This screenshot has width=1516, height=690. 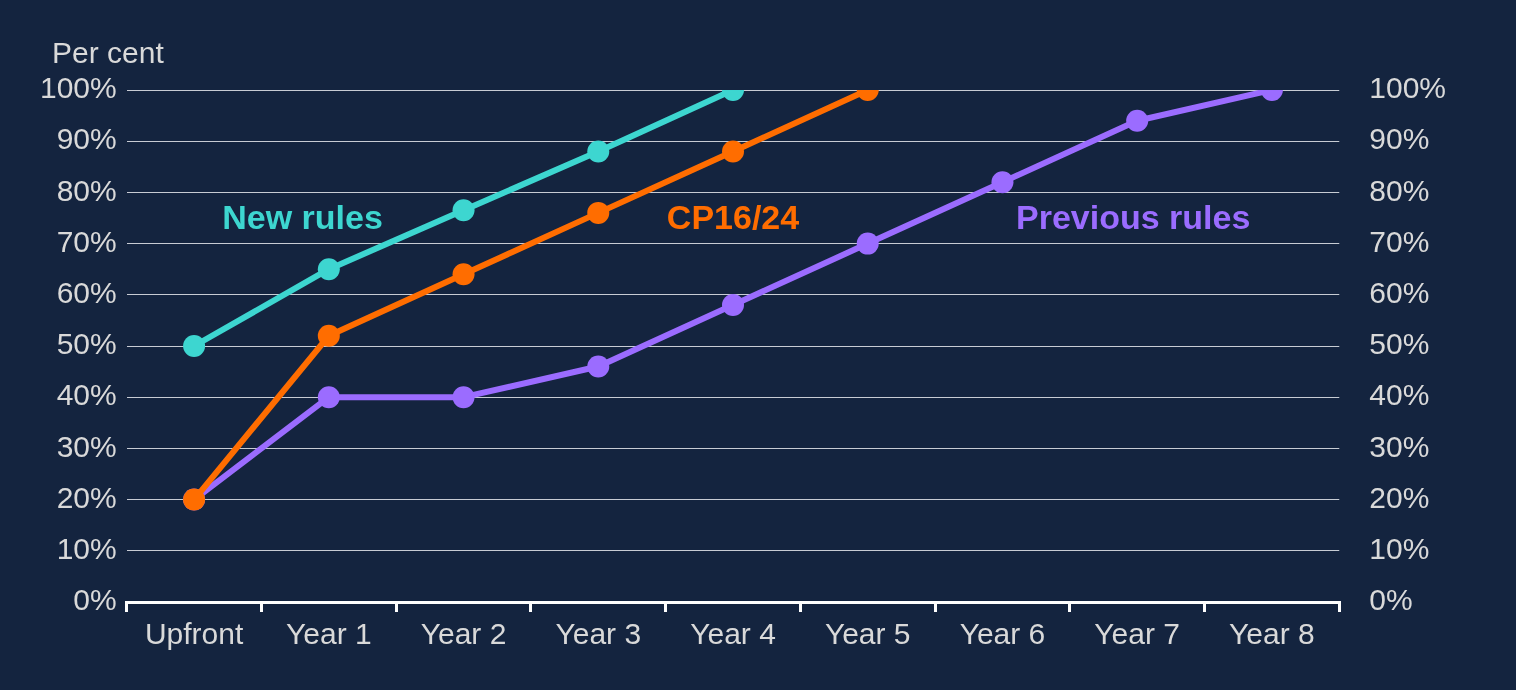 I want to click on y-tick-label: 70%, so click(x=86, y=241).